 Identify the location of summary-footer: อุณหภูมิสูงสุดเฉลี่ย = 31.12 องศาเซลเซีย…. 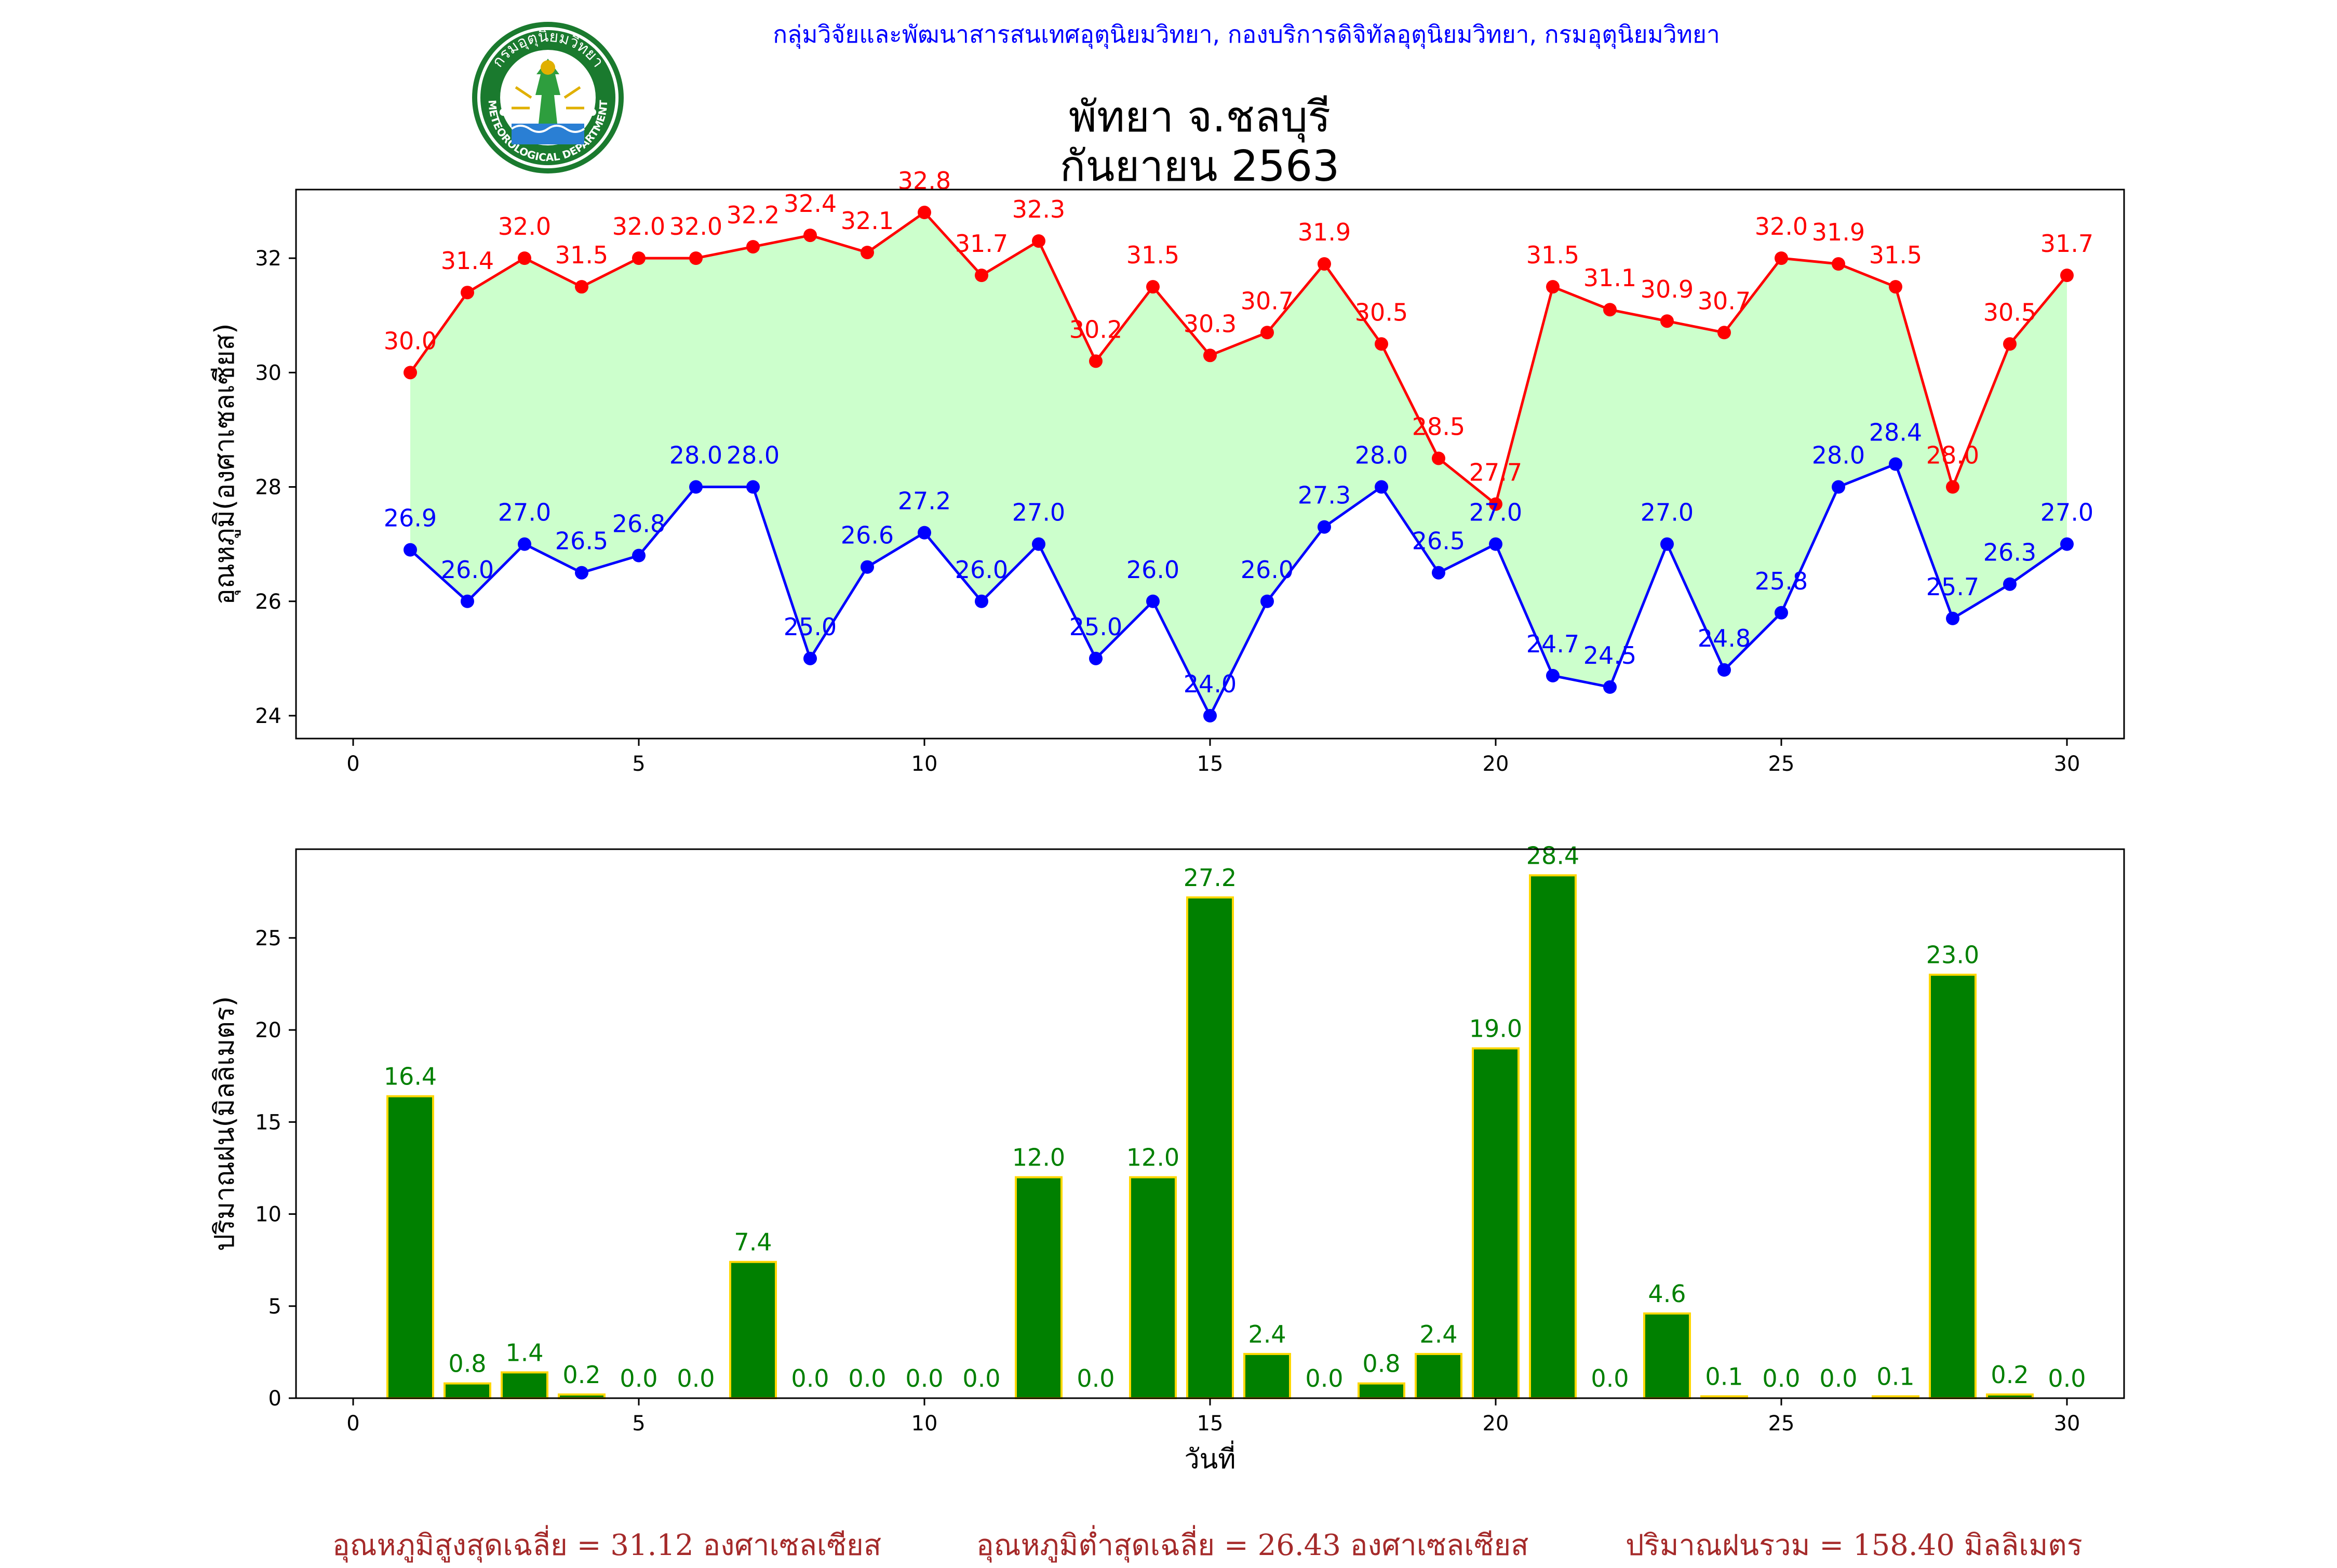
(1168, 1542).